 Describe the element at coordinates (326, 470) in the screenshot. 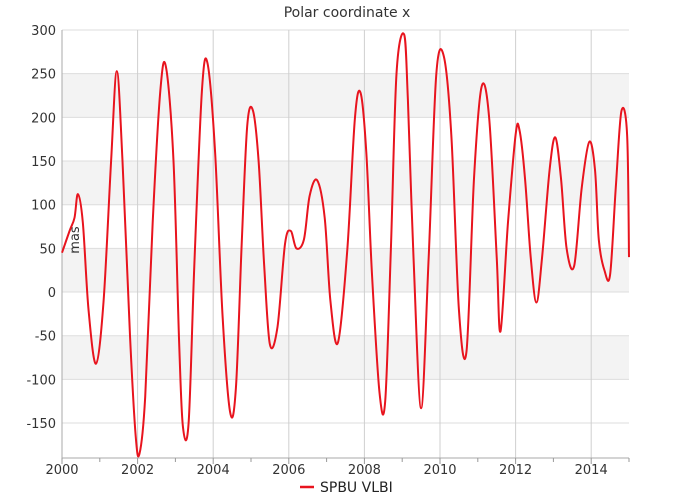

I see `x-tick-labels: 2000 2002 2004 2006 2008 2010 2012 2014` at that location.